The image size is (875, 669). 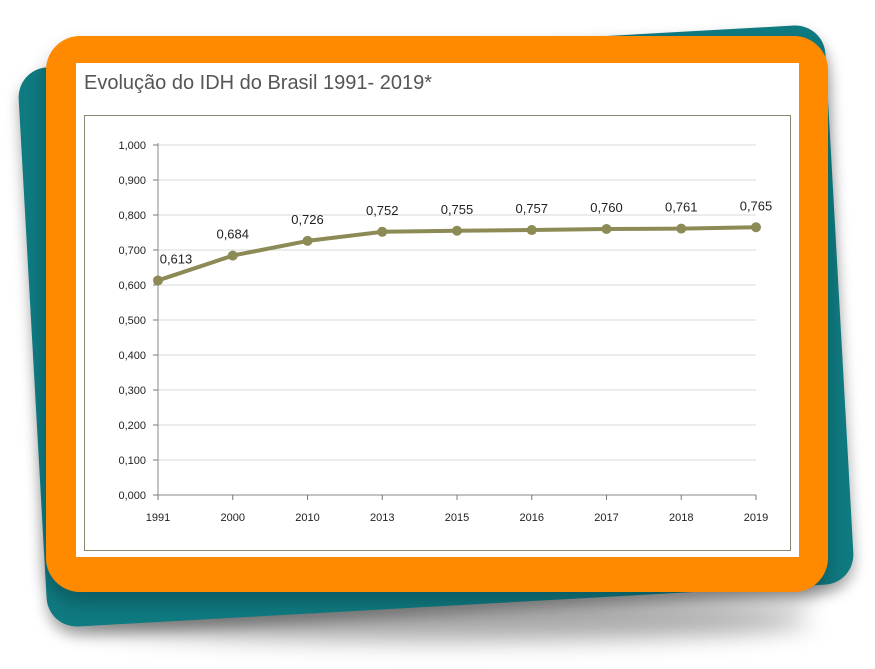 What do you see at coordinates (176, 258) in the screenshot?
I see `data-label: 0,613` at bounding box center [176, 258].